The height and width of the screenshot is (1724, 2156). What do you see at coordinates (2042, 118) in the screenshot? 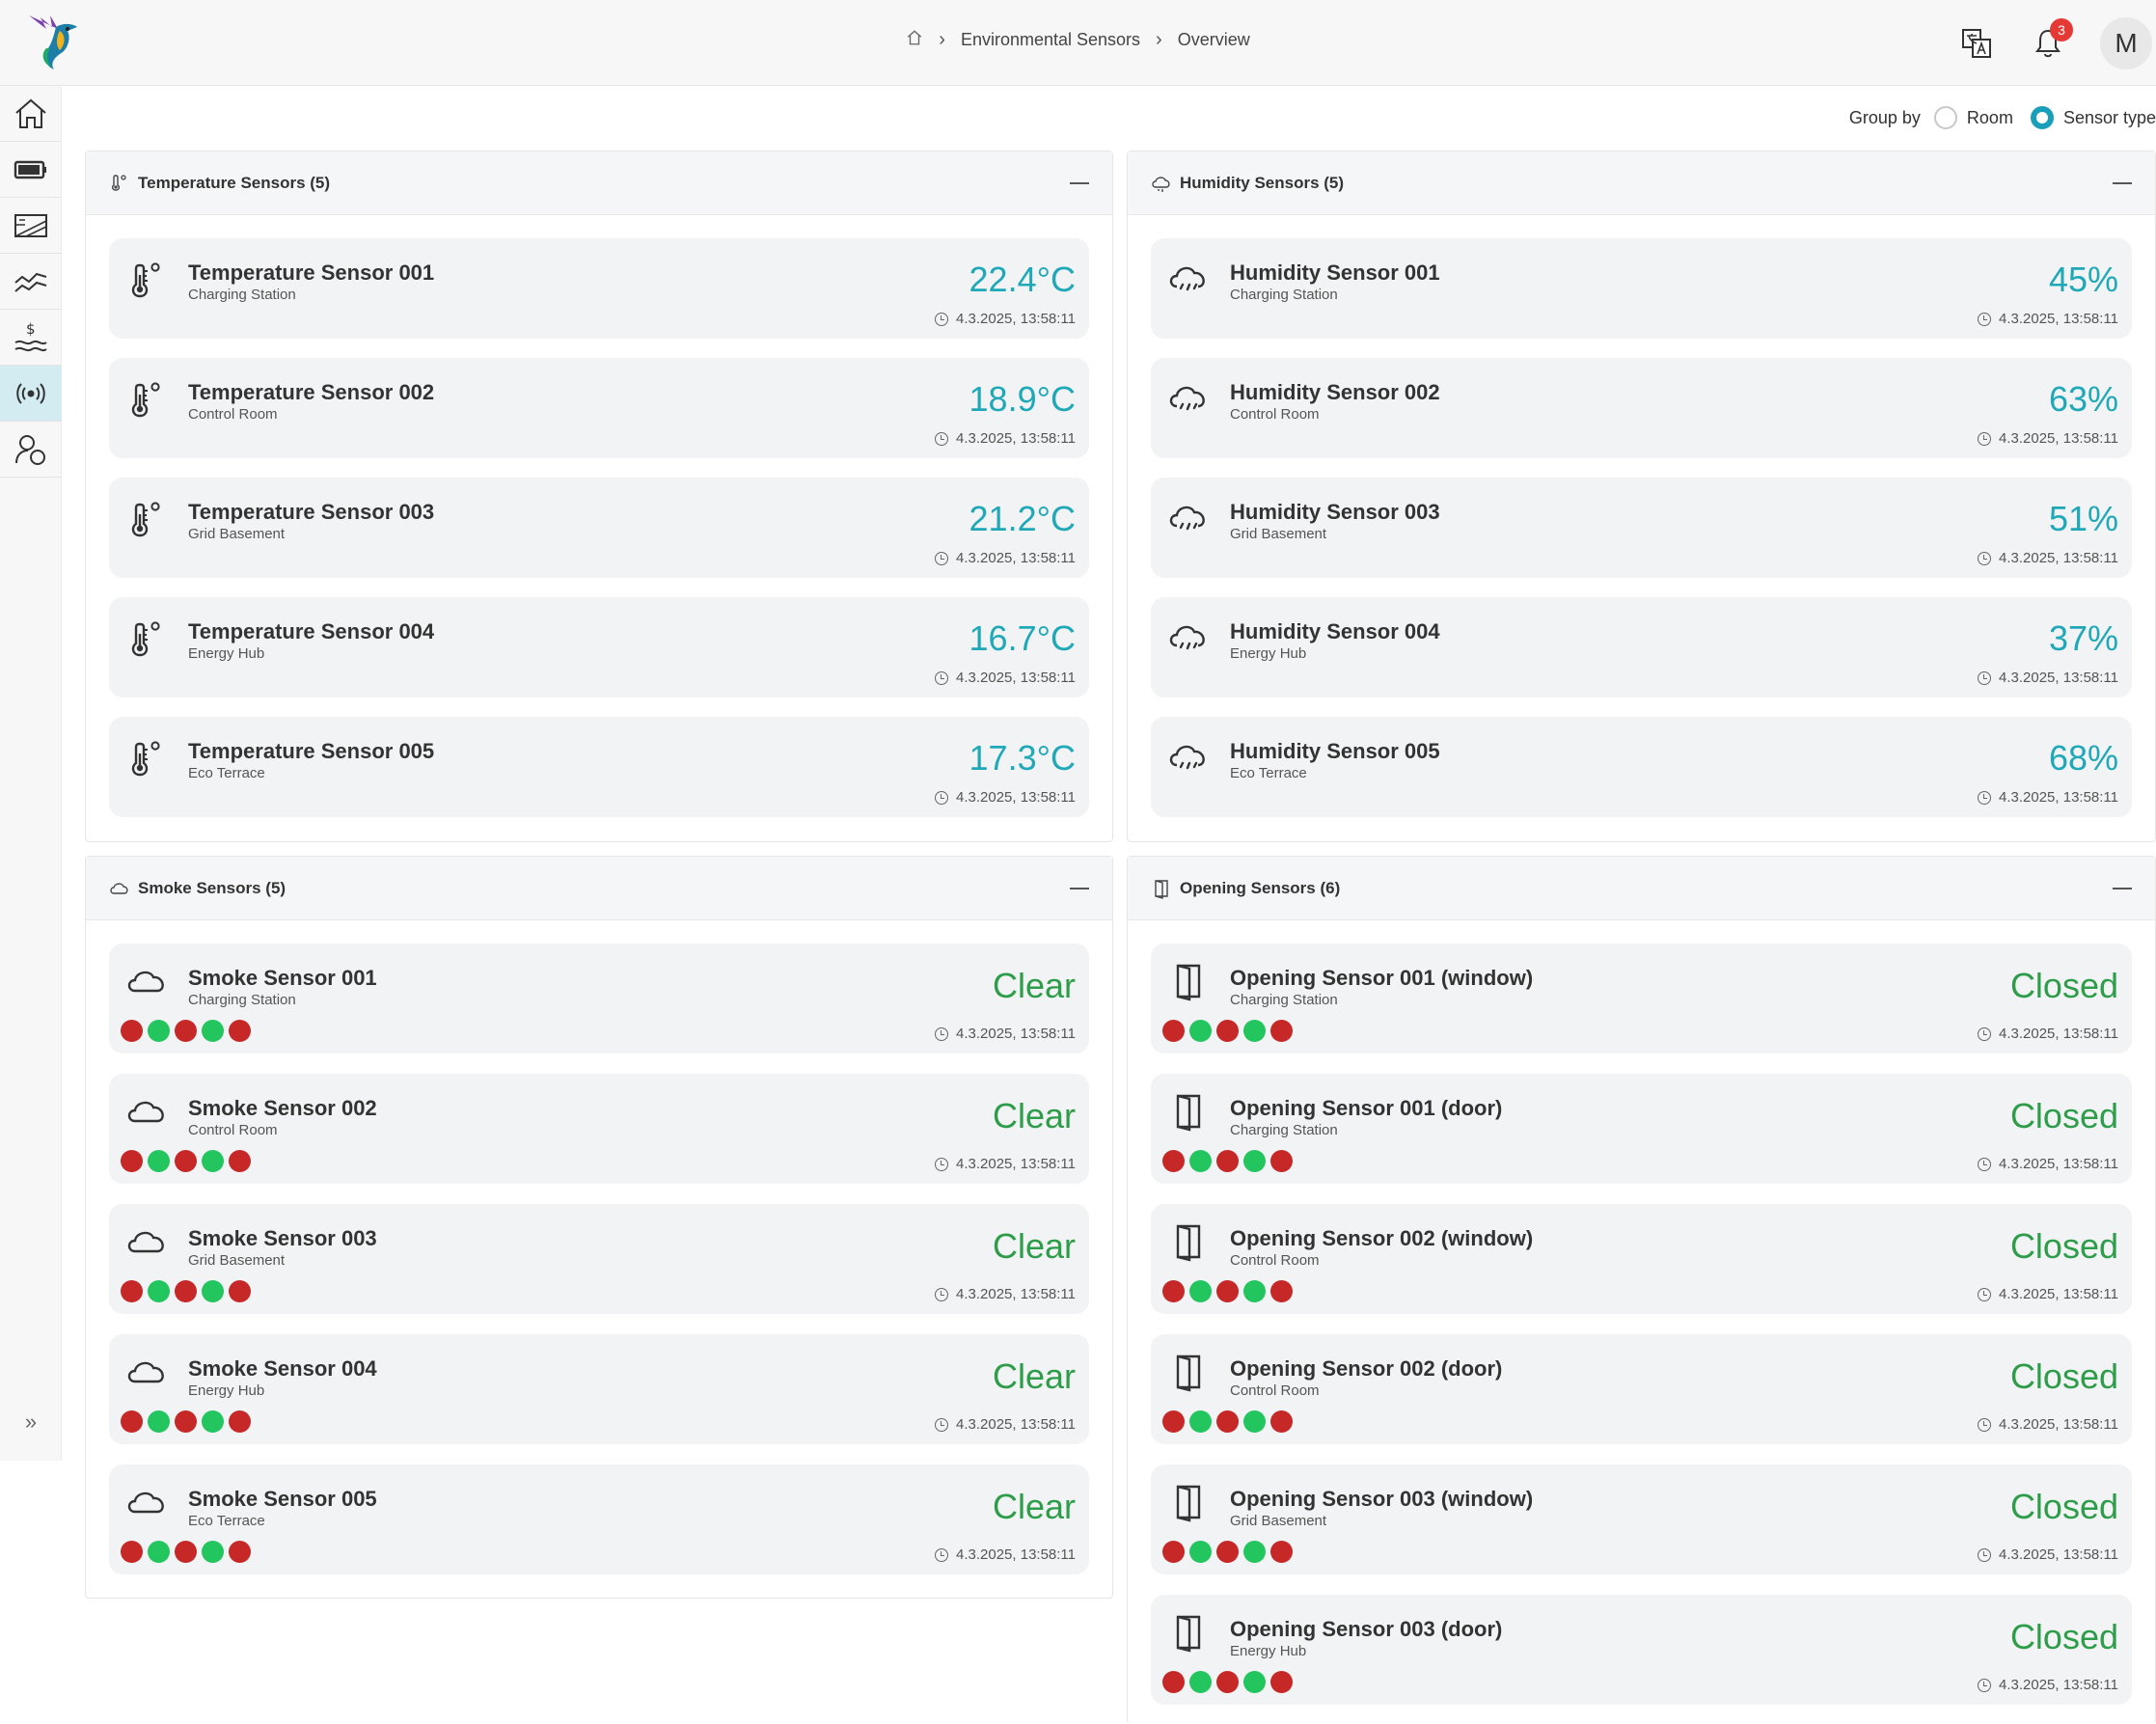
I see `radio-sensor-type` at bounding box center [2042, 118].